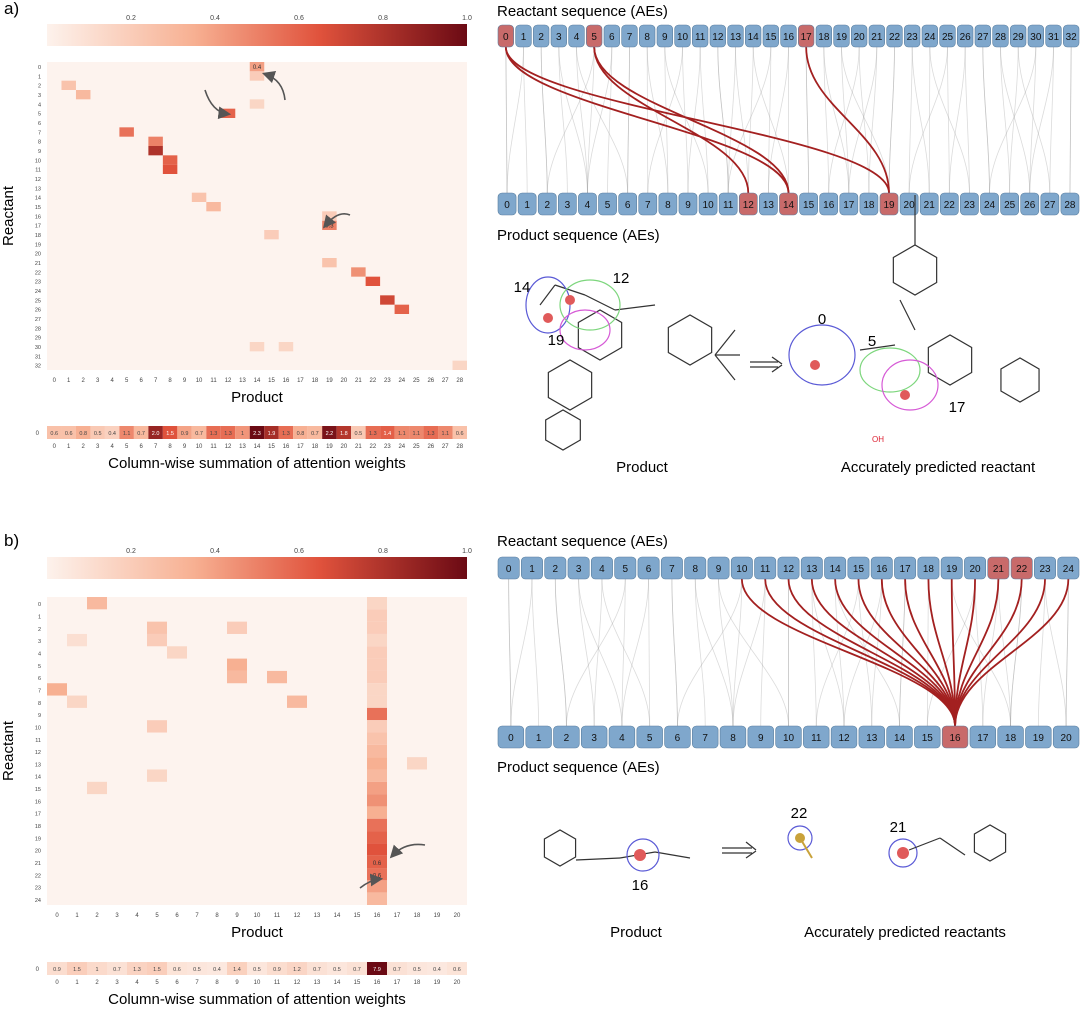 This screenshot has height=1016, width=1080. What do you see at coordinates (177, 983) in the screenshot?
I see `sum-col-tick-label: 6` at bounding box center [177, 983].